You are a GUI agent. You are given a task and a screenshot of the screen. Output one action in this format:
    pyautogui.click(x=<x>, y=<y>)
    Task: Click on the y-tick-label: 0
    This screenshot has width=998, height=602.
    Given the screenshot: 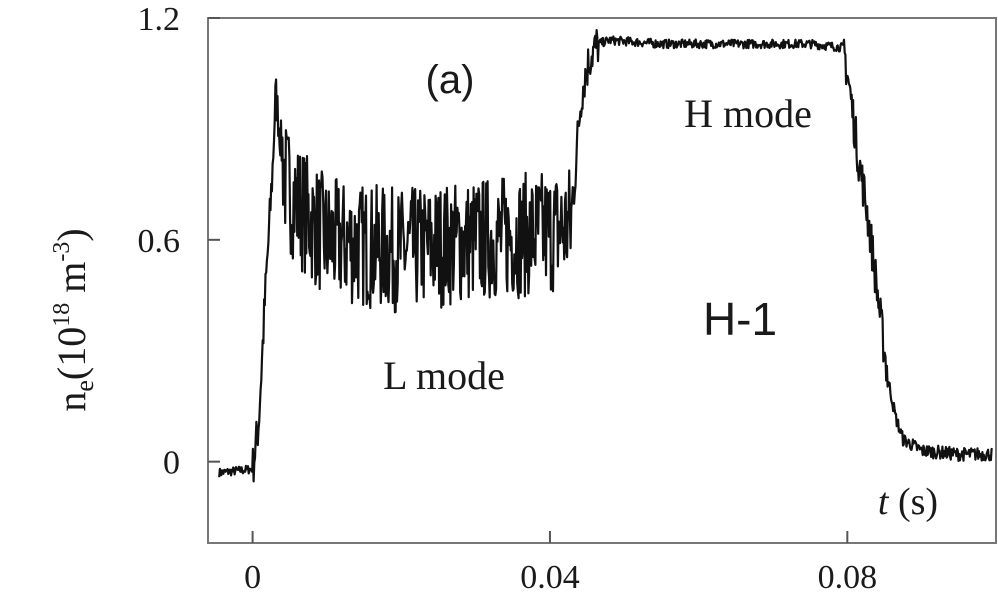 What is the action you would take?
    pyautogui.click(x=171, y=463)
    